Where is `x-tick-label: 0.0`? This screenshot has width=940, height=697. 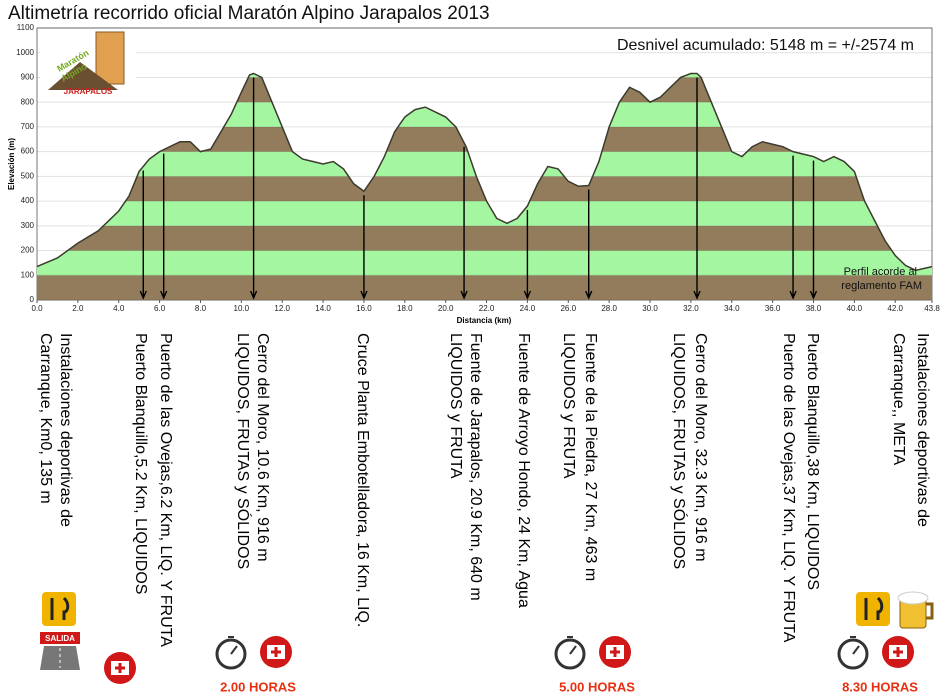
x-tick-label: 0.0 is located at coordinates (37, 308).